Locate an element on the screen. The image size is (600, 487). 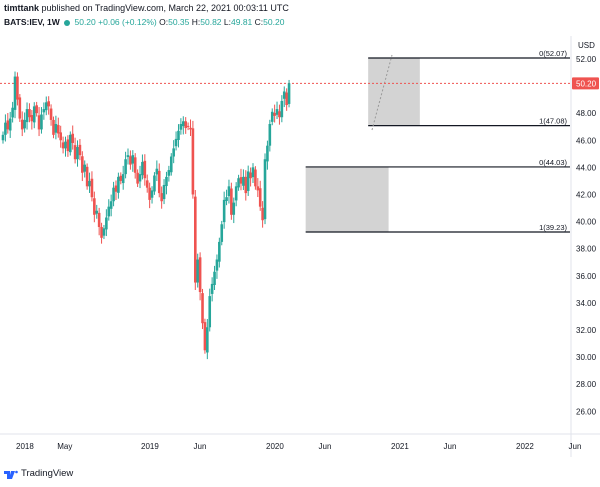
projection-line is located at coordinates (382, 92).